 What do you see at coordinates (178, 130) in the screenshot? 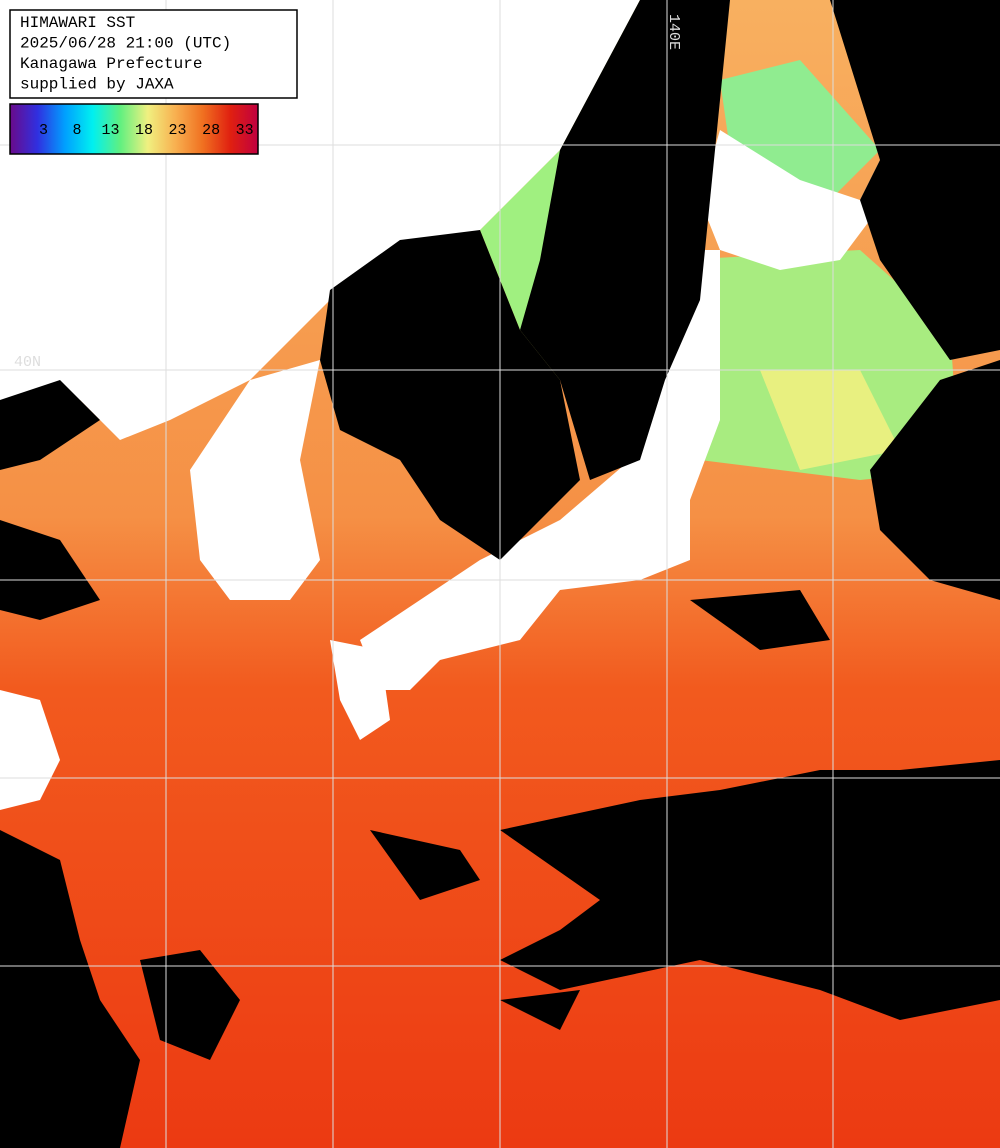
I see `colorbar-tick-label: 23` at bounding box center [178, 130].